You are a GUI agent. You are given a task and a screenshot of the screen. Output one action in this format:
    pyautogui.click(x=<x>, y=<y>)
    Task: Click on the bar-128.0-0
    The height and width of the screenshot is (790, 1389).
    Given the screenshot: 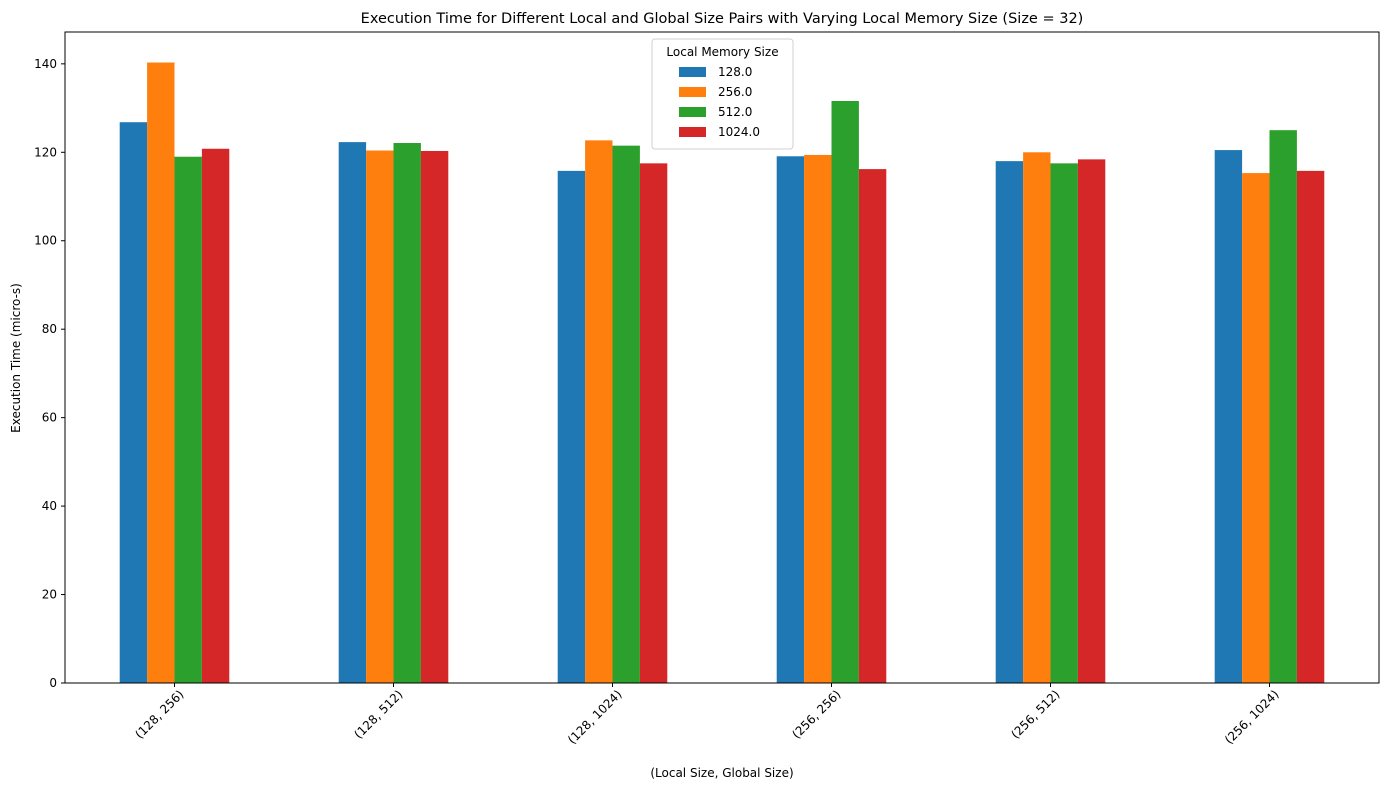 What is the action you would take?
    pyautogui.click(x=133, y=403)
    